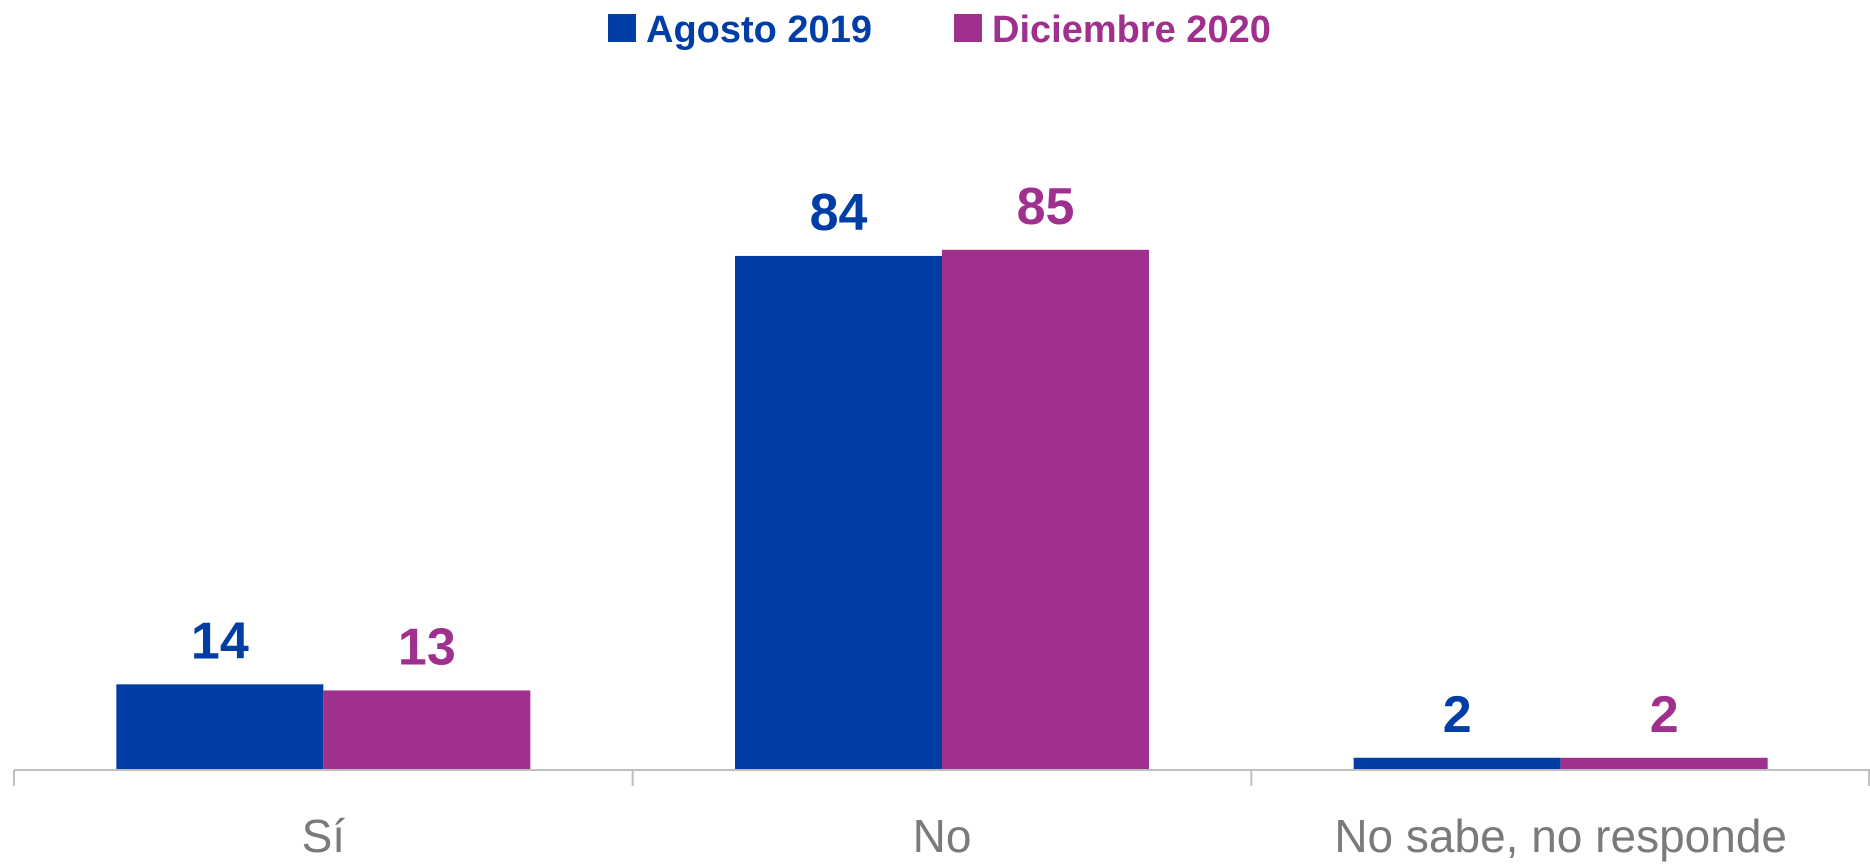 The width and height of the screenshot is (1870, 865). Describe the element at coordinates (1457, 715) in the screenshot. I see `value-label-no-sabe-no-responde-agosto-2019: 2` at that location.